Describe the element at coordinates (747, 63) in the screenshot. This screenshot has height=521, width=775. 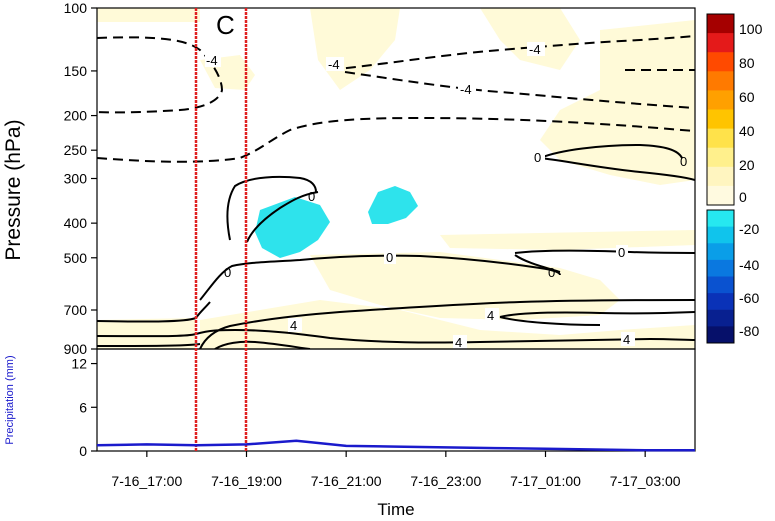
I see `colorbar-tick-label: 80` at that location.